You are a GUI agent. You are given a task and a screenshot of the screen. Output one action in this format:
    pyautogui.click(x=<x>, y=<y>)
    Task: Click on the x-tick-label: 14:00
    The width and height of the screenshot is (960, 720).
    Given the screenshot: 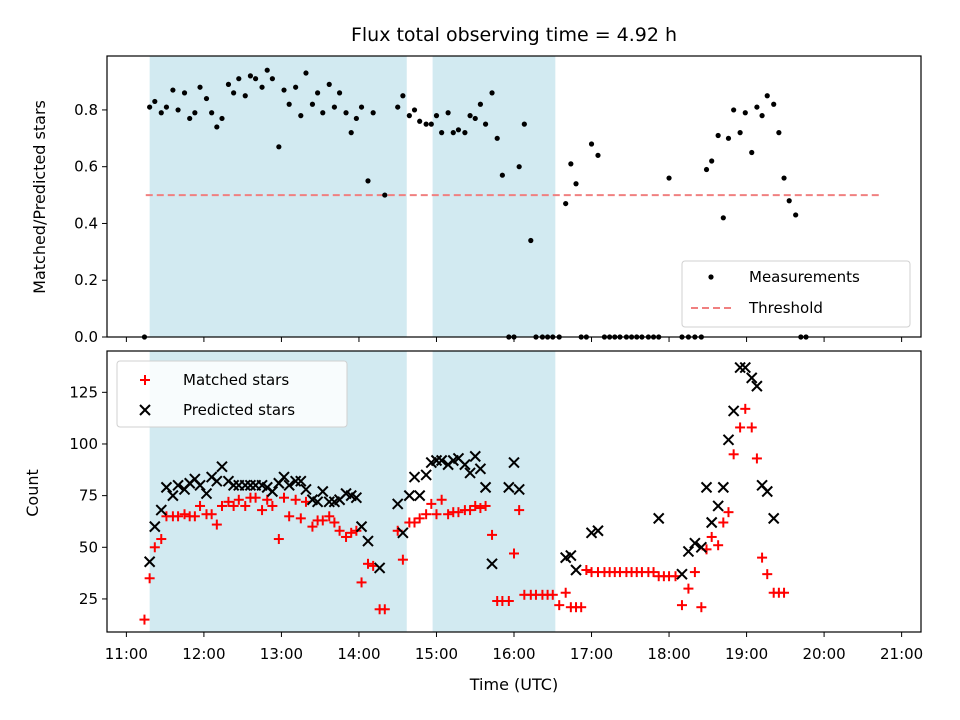 What is the action you would take?
    pyautogui.click(x=358, y=654)
    